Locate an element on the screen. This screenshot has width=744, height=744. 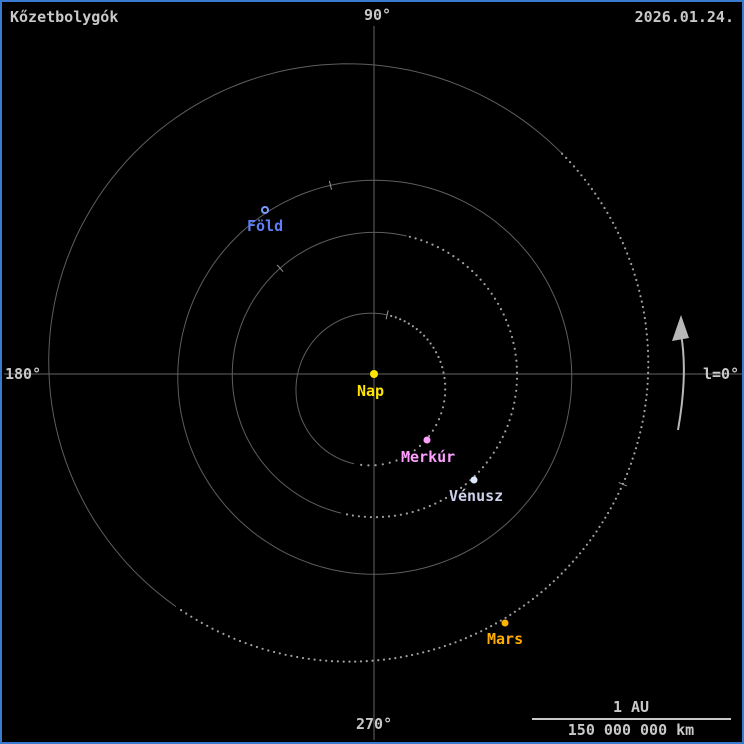
planet-label-venus: Vénusz is located at coordinates (476, 496).